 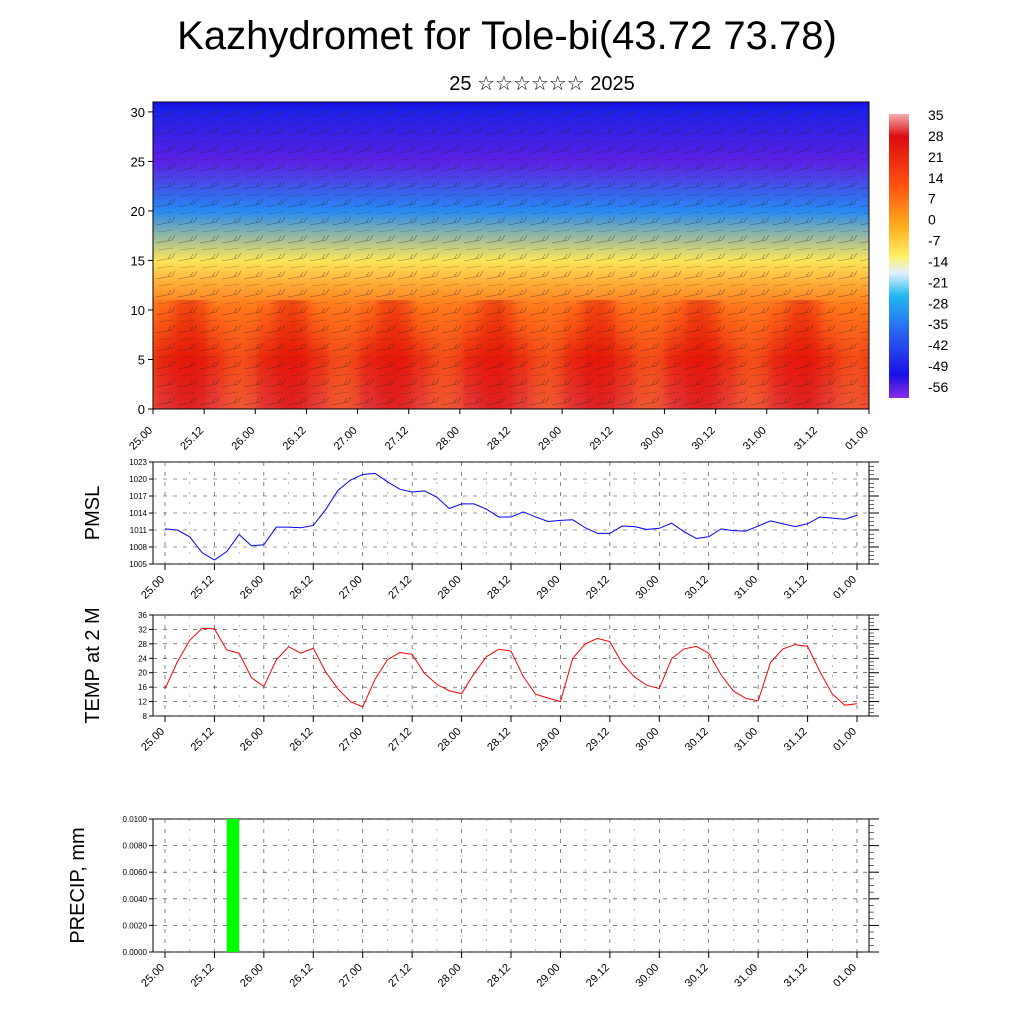 I want to click on precip-y-tick-label: 0.0000, so click(x=135, y=952).